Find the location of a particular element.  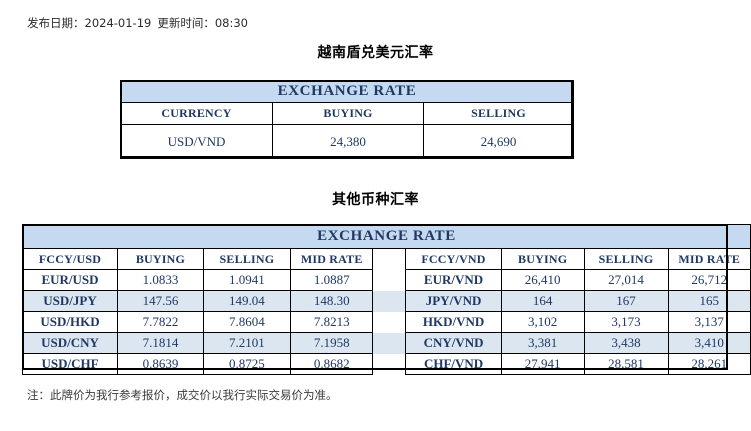

cell-left-buying: 147.56 is located at coordinates (160, 301).